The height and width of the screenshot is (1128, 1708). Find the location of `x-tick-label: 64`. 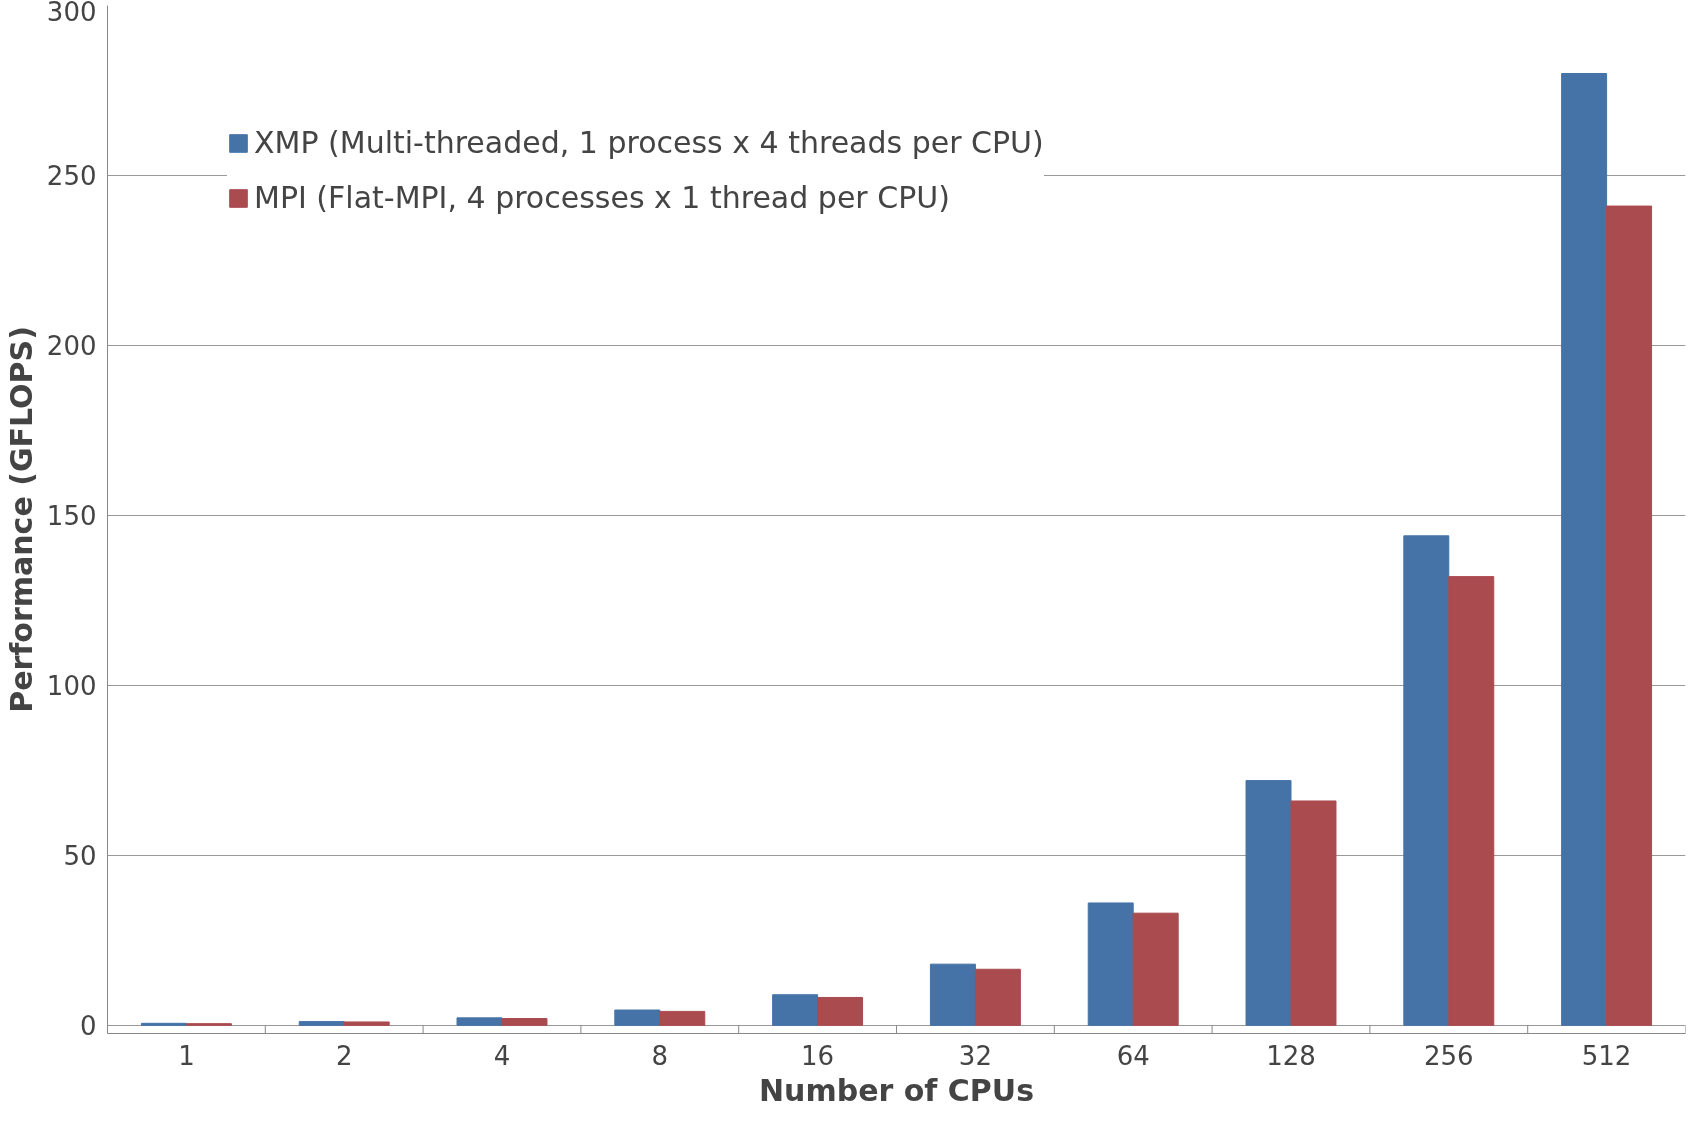

x-tick-label: 64 is located at coordinates (1133, 1055).